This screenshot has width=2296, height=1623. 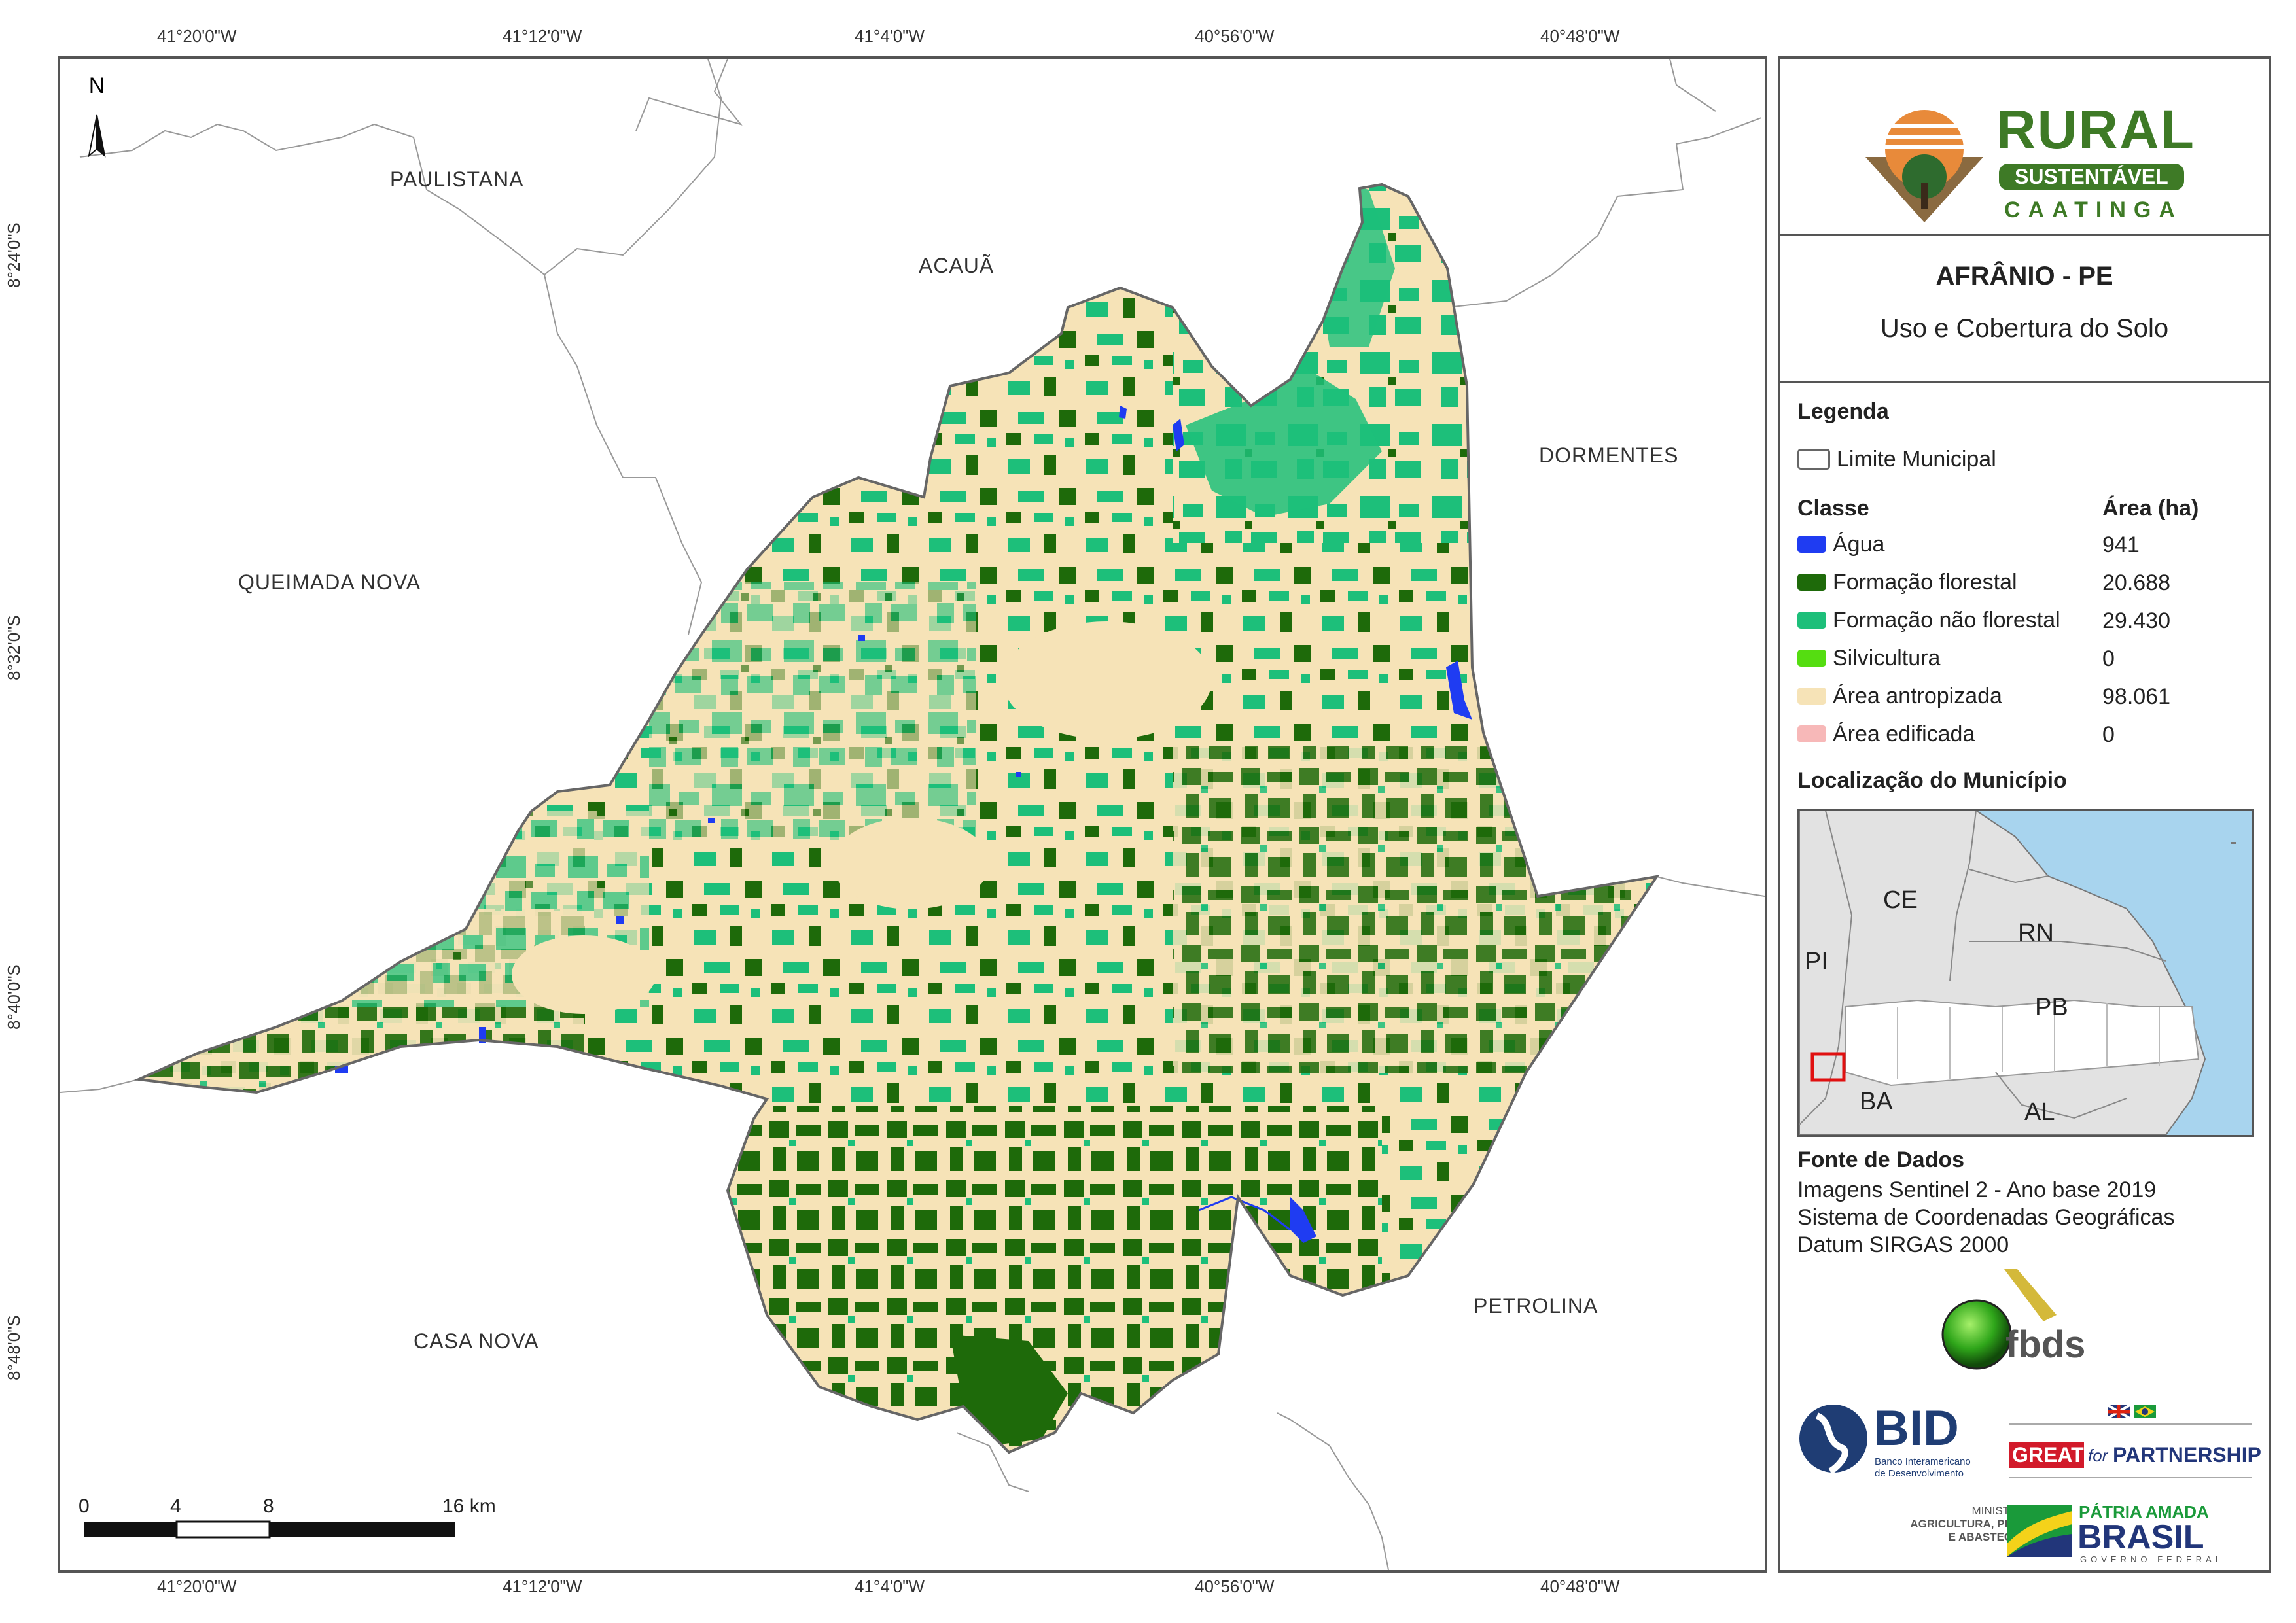 I want to click on legend-class-row: Área antropizada, so click(x=1899, y=696).